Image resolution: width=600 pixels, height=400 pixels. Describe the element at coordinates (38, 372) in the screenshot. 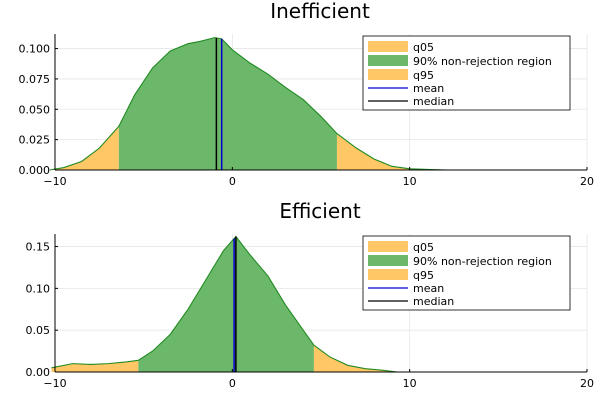

I see `y-tick-label: 0.00` at that location.